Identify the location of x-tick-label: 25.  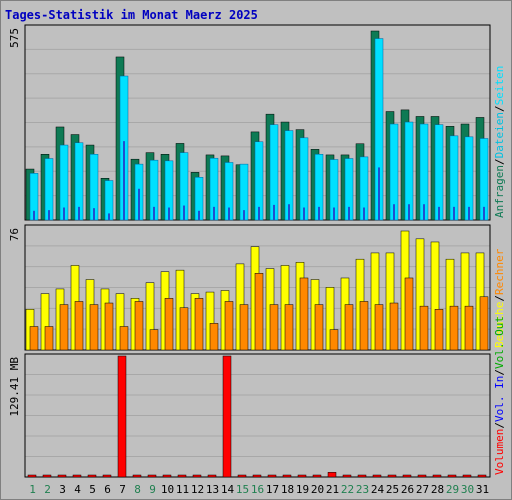
(392, 489).